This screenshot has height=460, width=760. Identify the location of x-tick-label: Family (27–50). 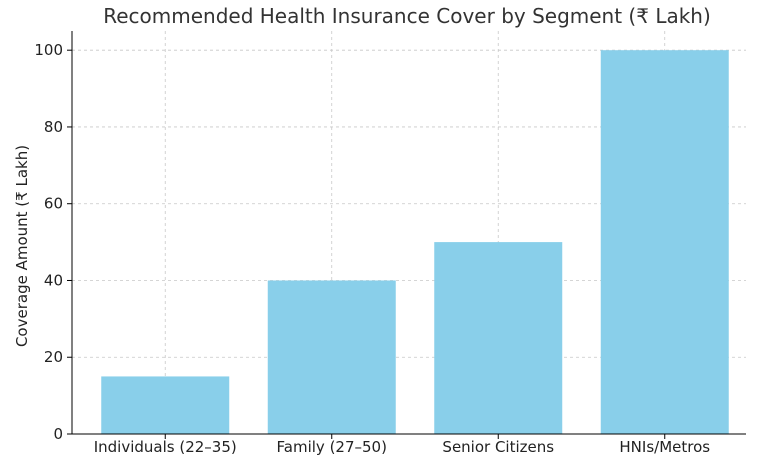
(332, 447).